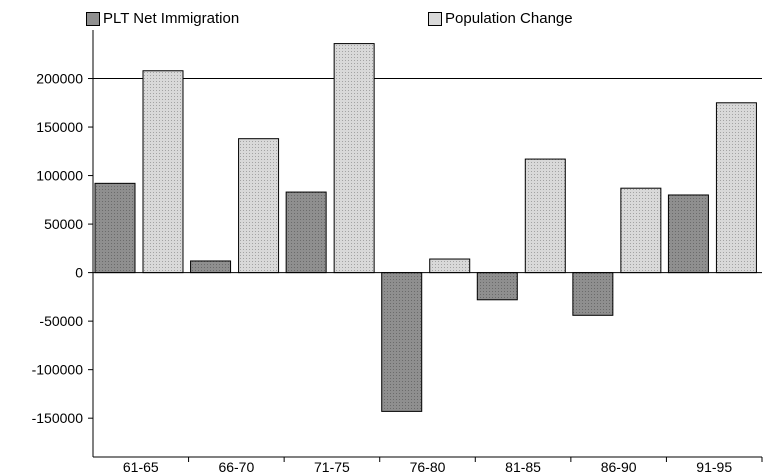 The width and height of the screenshot is (768, 475). I want to click on y-tick-label: -100000, so click(58, 370).